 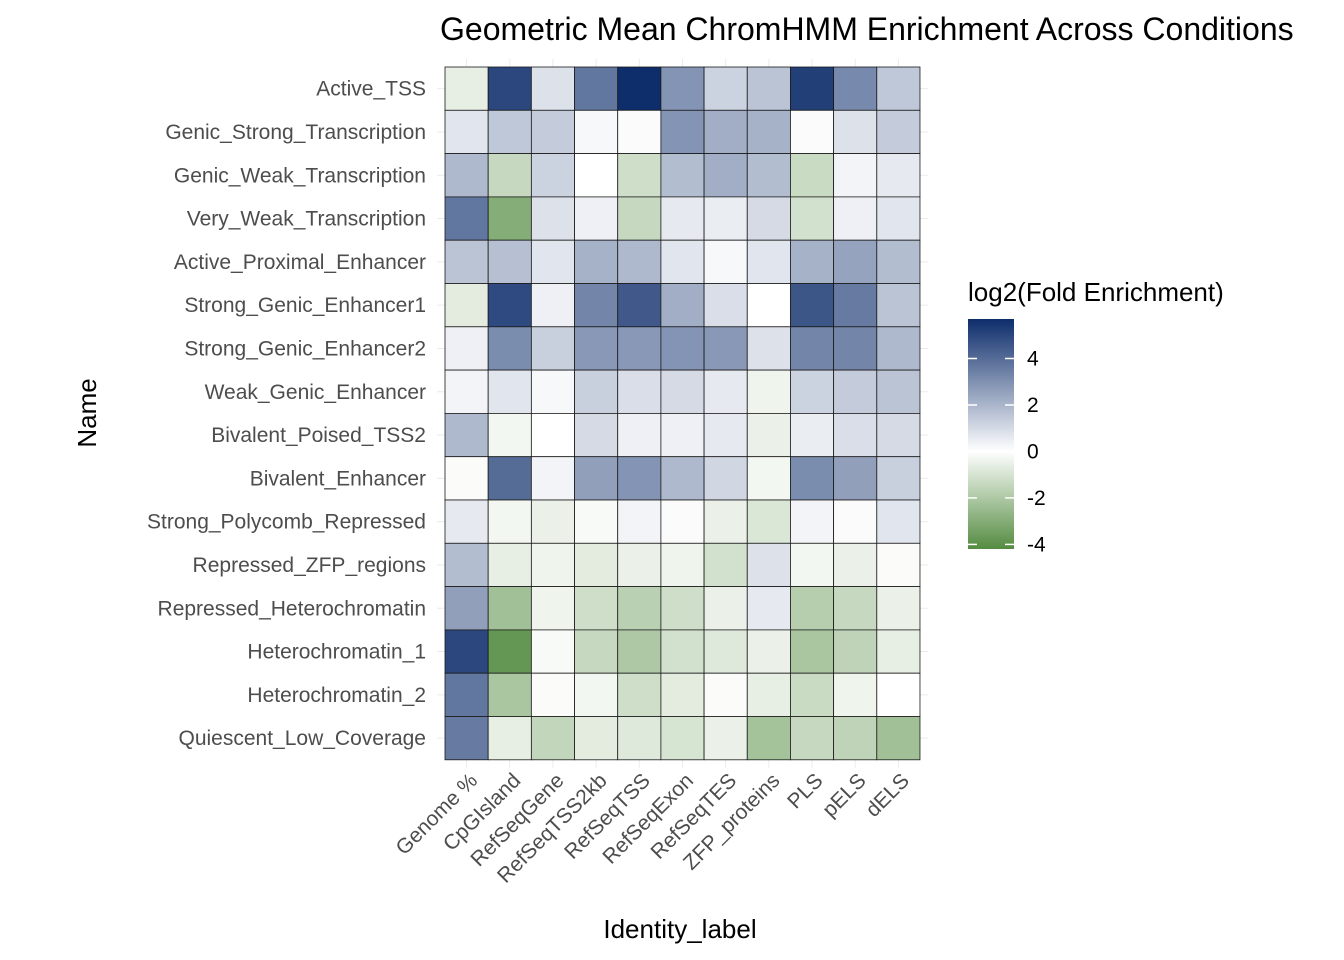 What do you see at coordinates (336, 695) in the screenshot?
I see `y-tick-label: Heterochromatin_2` at bounding box center [336, 695].